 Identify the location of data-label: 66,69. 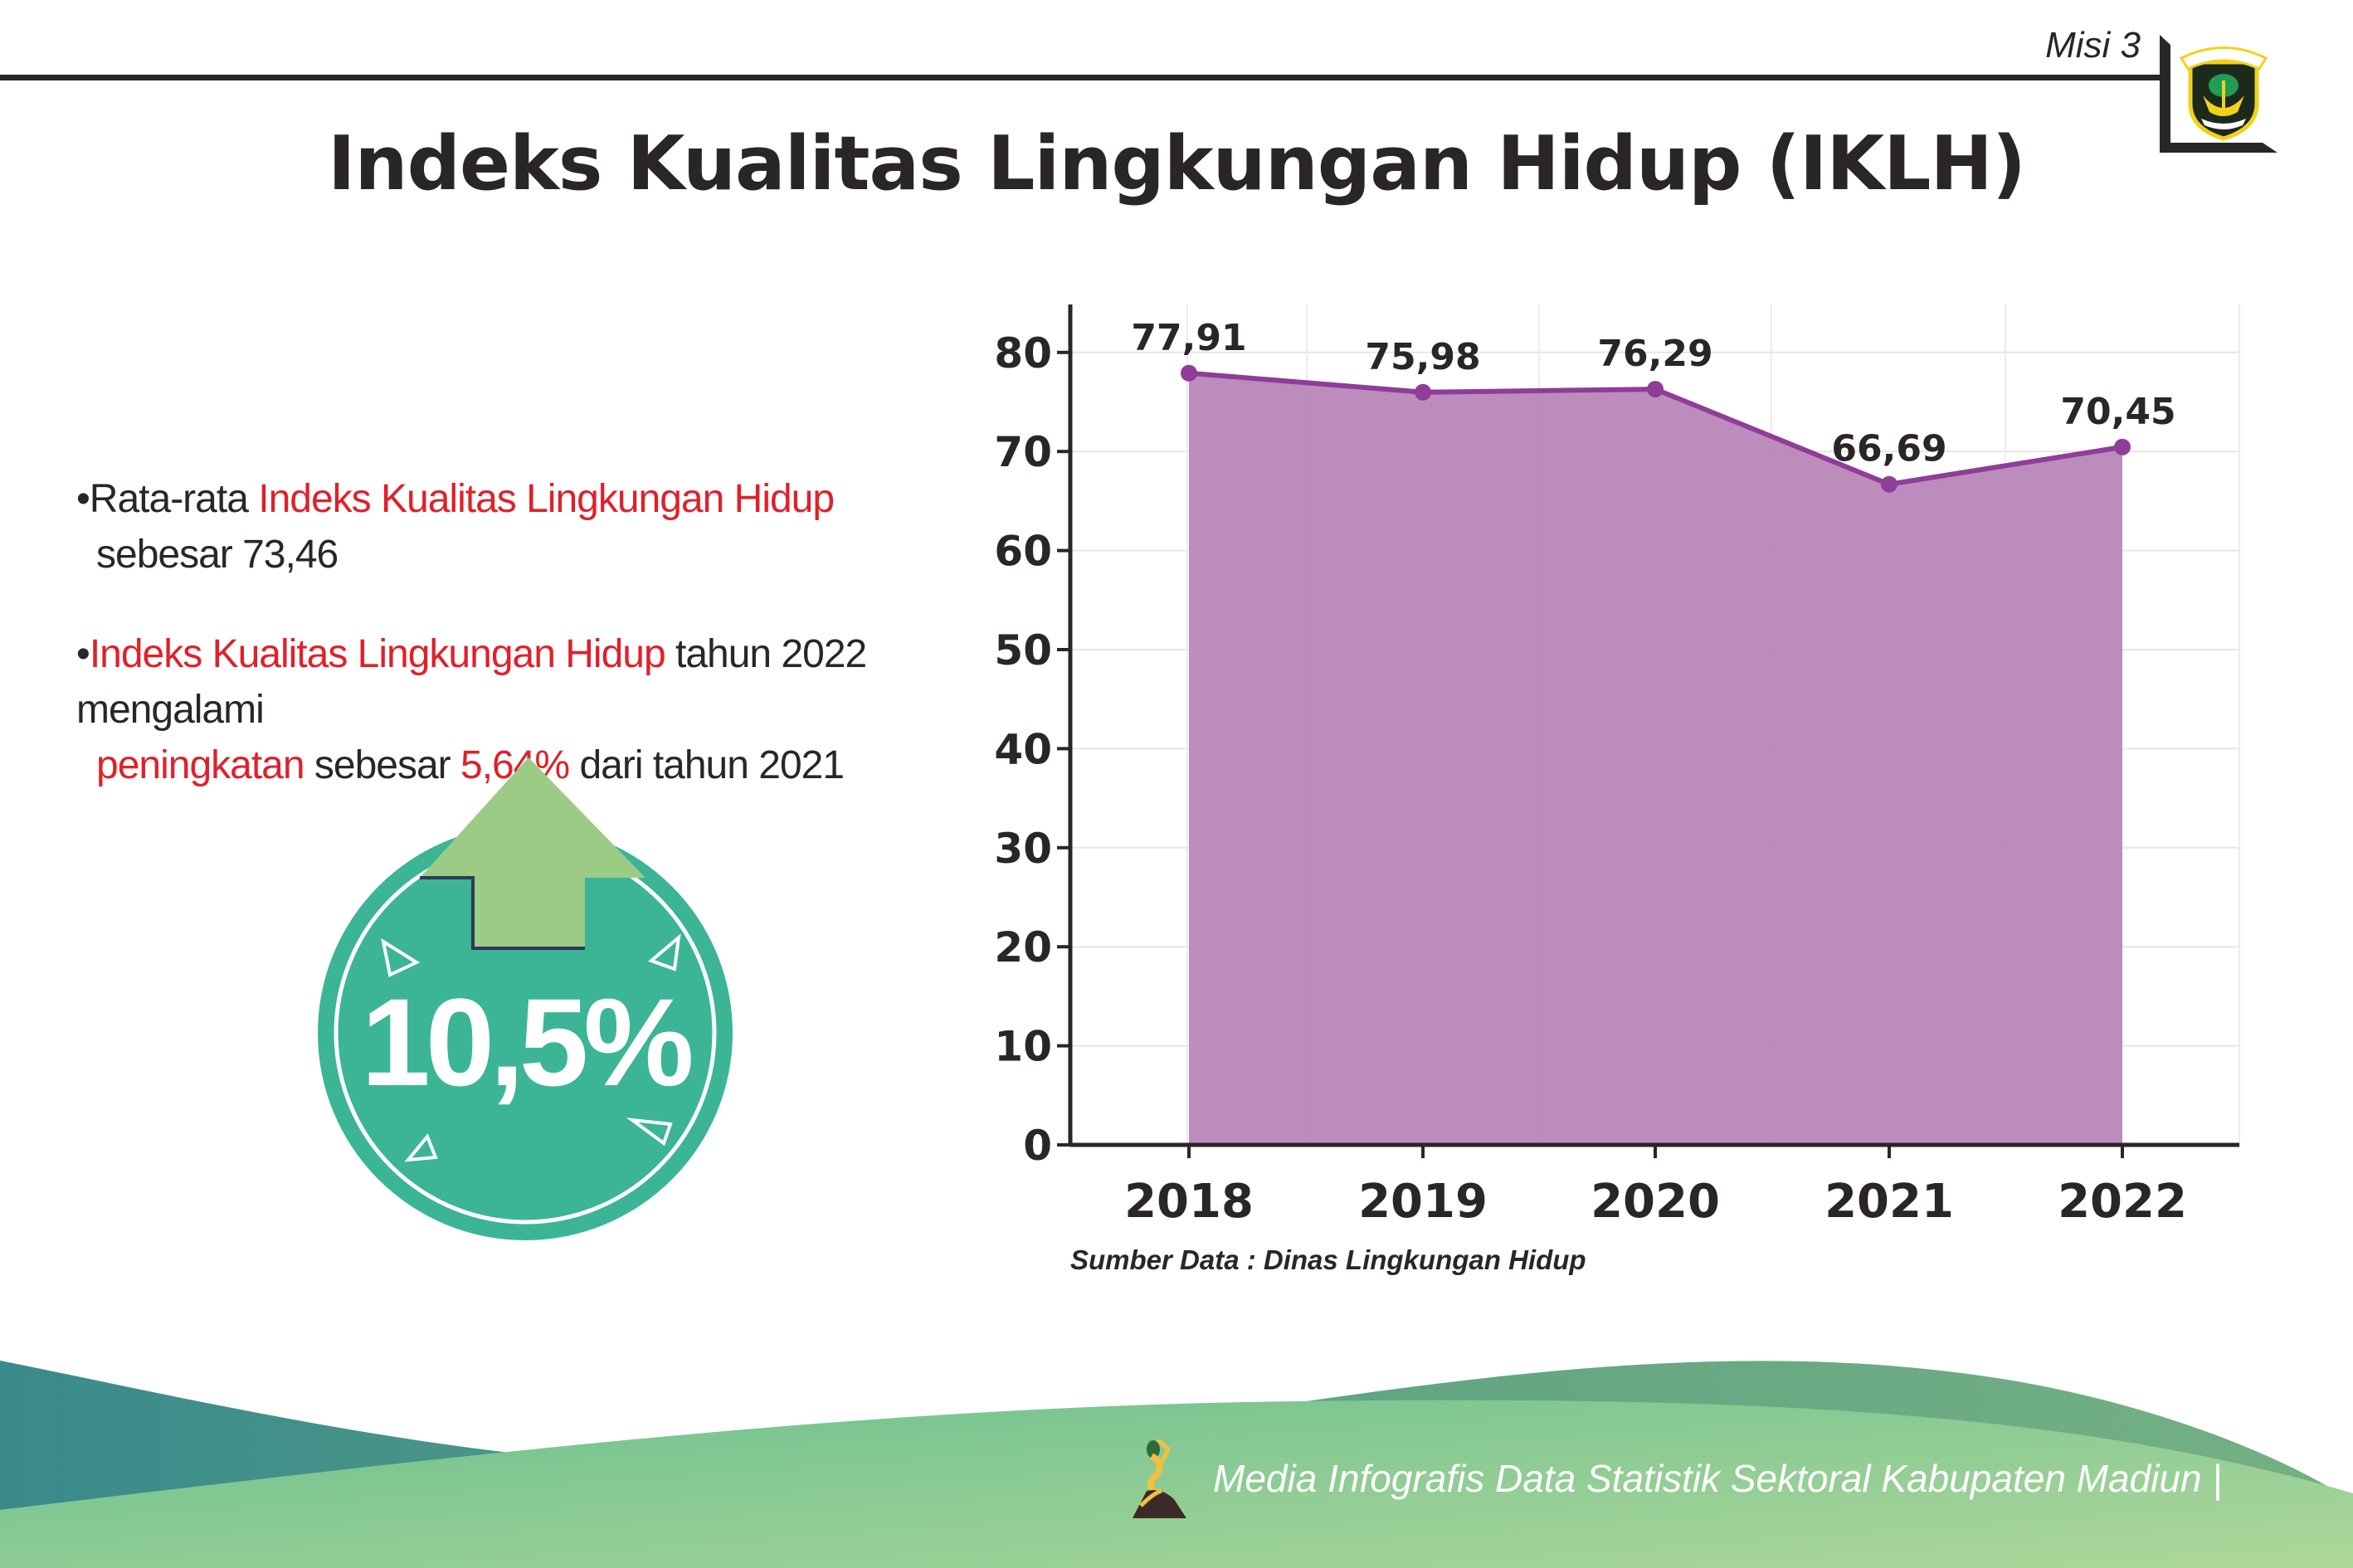
(1888, 449).